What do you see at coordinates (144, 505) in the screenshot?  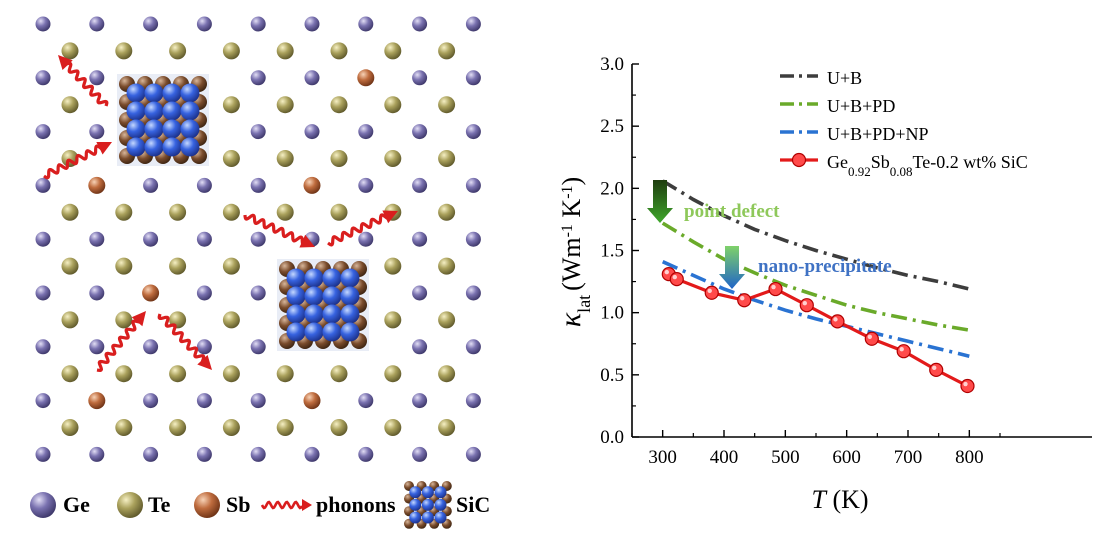 I see `legend-item-te: Te` at bounding box center [144, 505].